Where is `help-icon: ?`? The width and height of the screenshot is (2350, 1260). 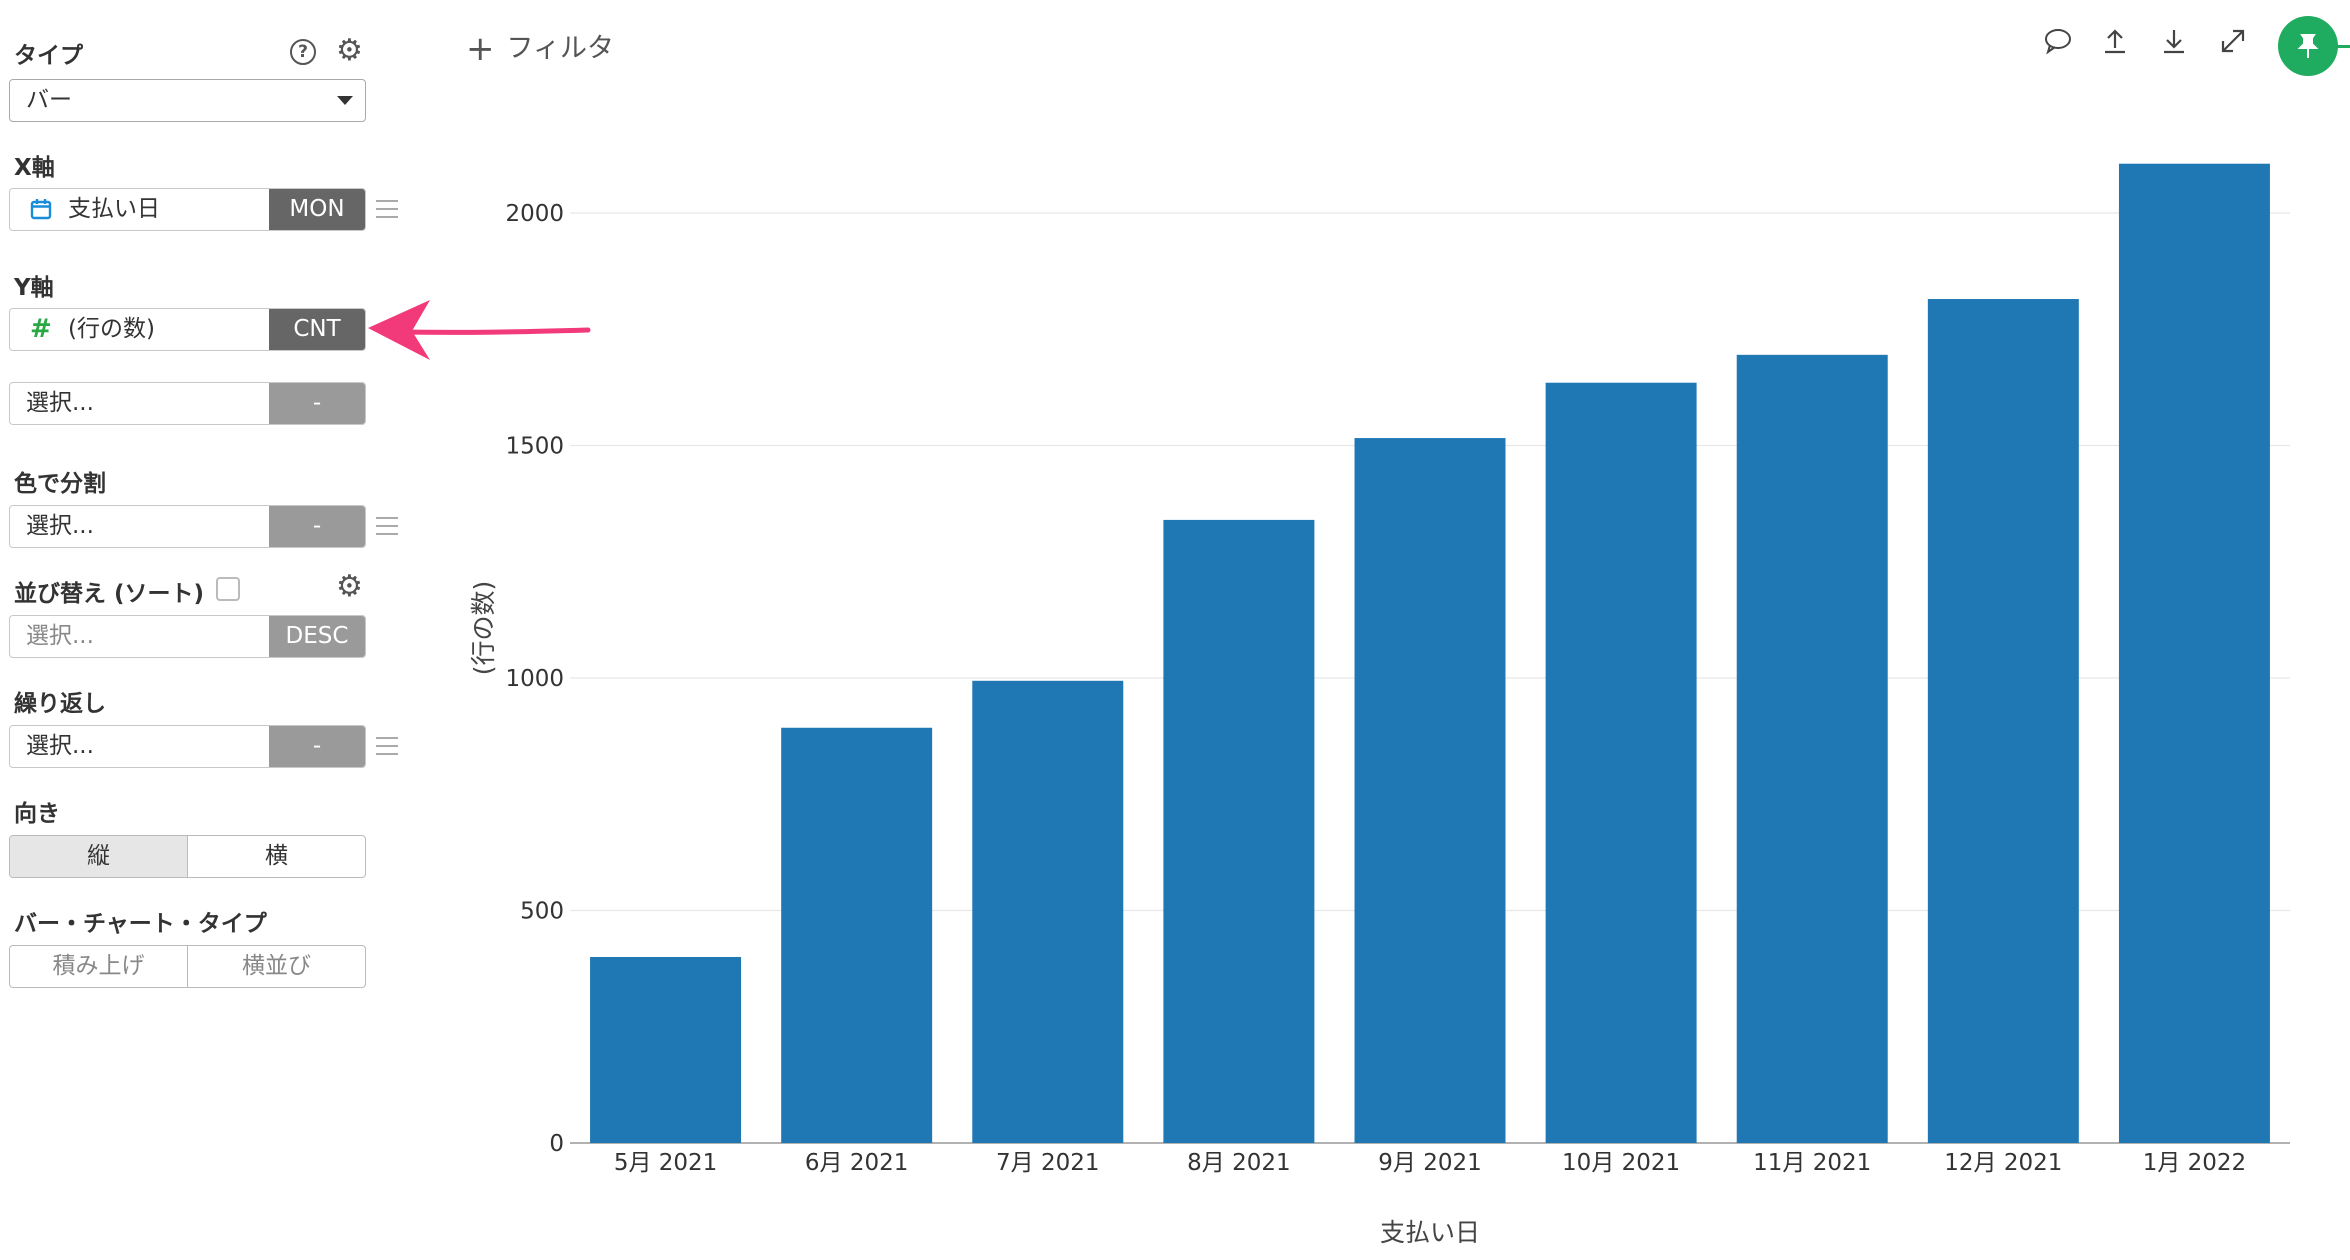
help-icon: ? is located at coordinates (303, 52).